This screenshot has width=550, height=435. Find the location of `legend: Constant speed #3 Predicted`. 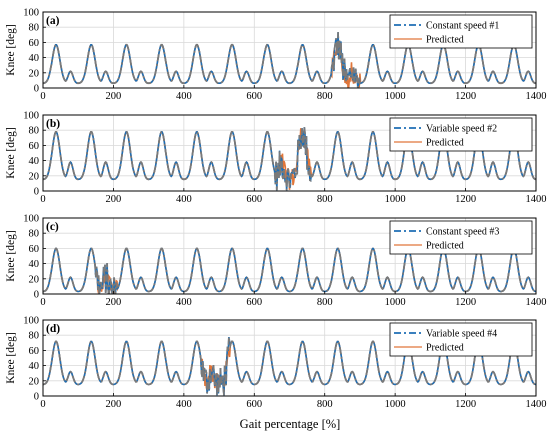

legend: Constant speed #3 Predicted is located at coordinates (461, 237).